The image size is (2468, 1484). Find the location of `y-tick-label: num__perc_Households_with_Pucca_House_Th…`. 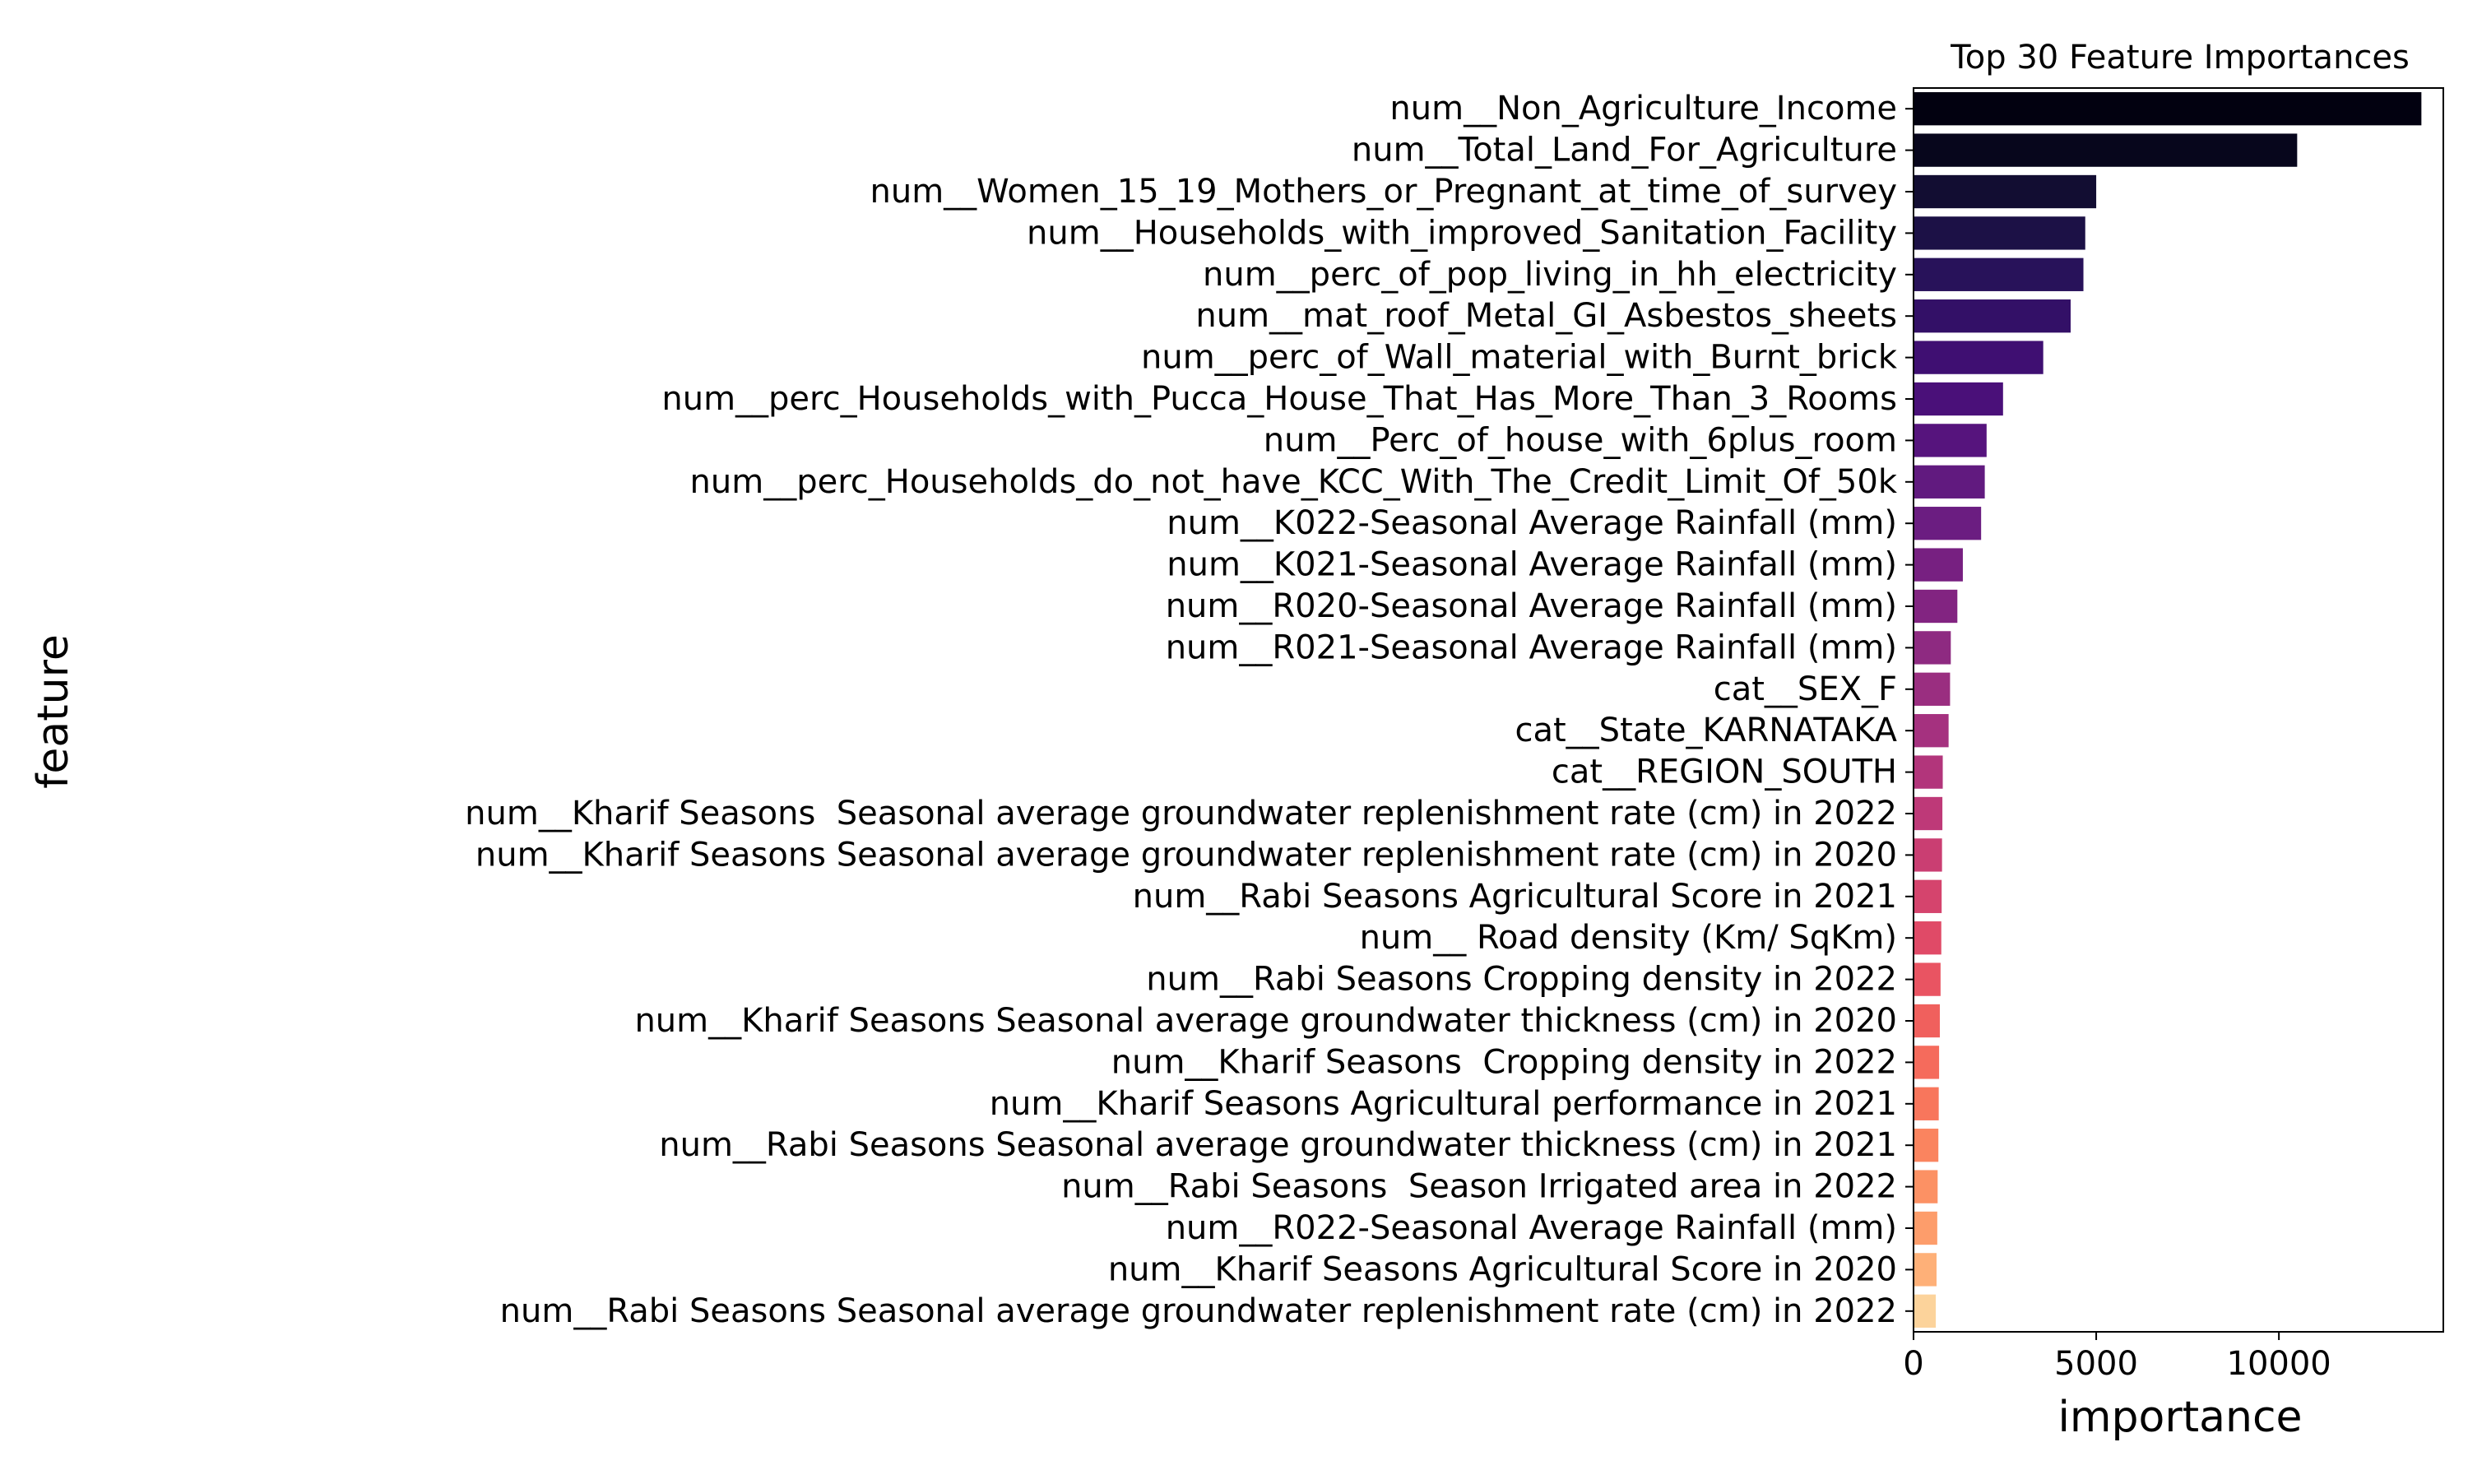

y-tick-label: num__perc_Households_with_Pucca_House_Th… is located at coordinates (1279, 399).